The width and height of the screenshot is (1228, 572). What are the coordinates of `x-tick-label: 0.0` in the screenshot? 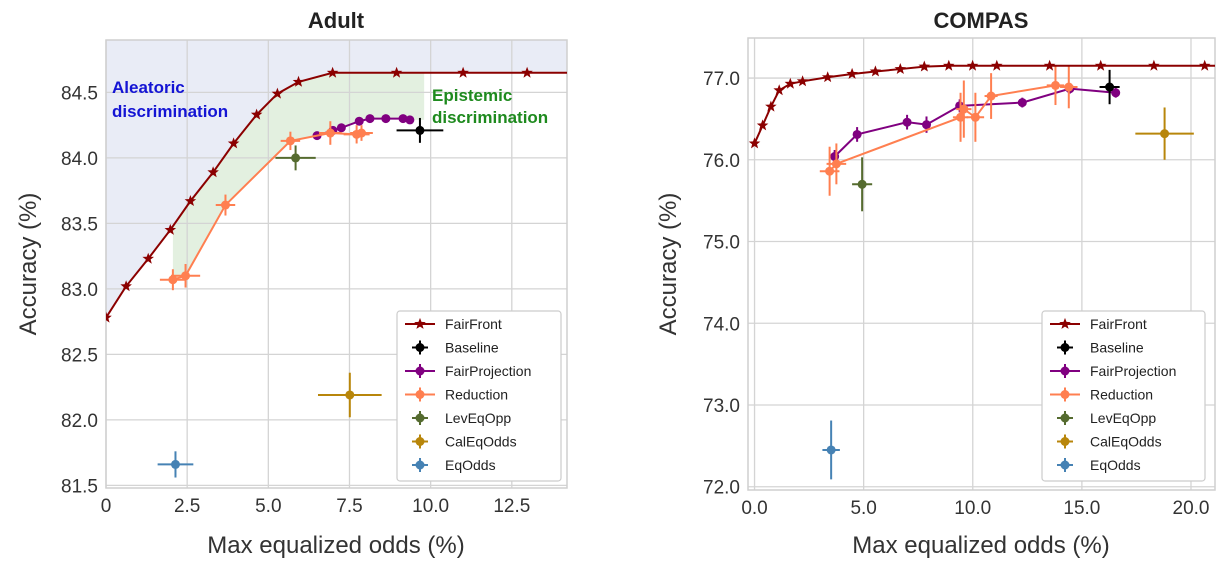 It's located at (754, 508).